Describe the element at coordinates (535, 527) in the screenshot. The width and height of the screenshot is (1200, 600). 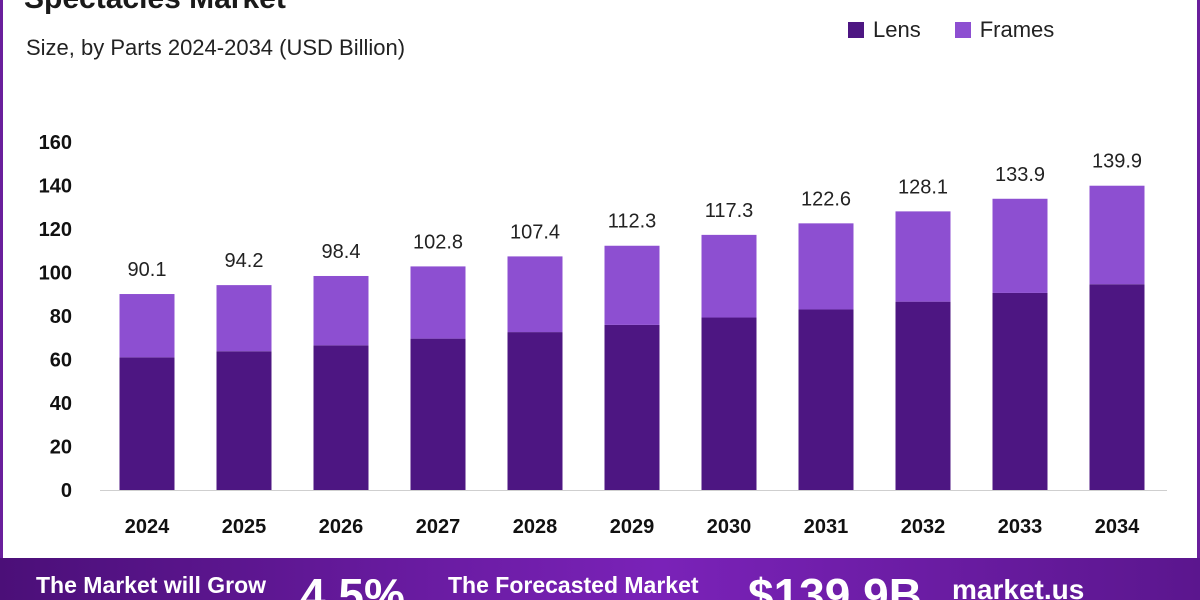
I see `x-tick-label: 2028` at that location.